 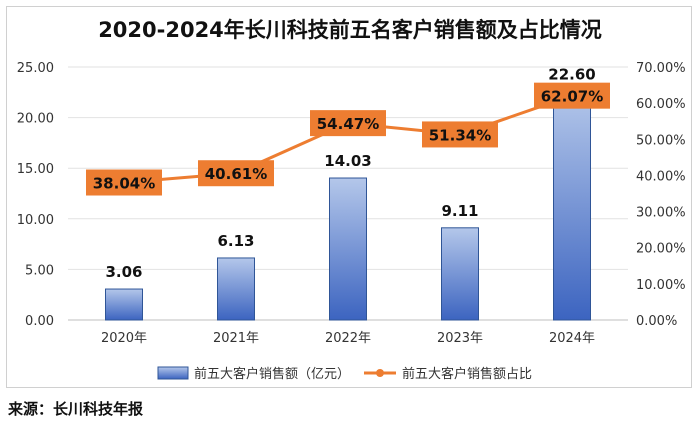 What do you see at coordinates (459, 211) in the screenshot?
I see `bar-data-label: 9.11` at bounding box center [459, 211].